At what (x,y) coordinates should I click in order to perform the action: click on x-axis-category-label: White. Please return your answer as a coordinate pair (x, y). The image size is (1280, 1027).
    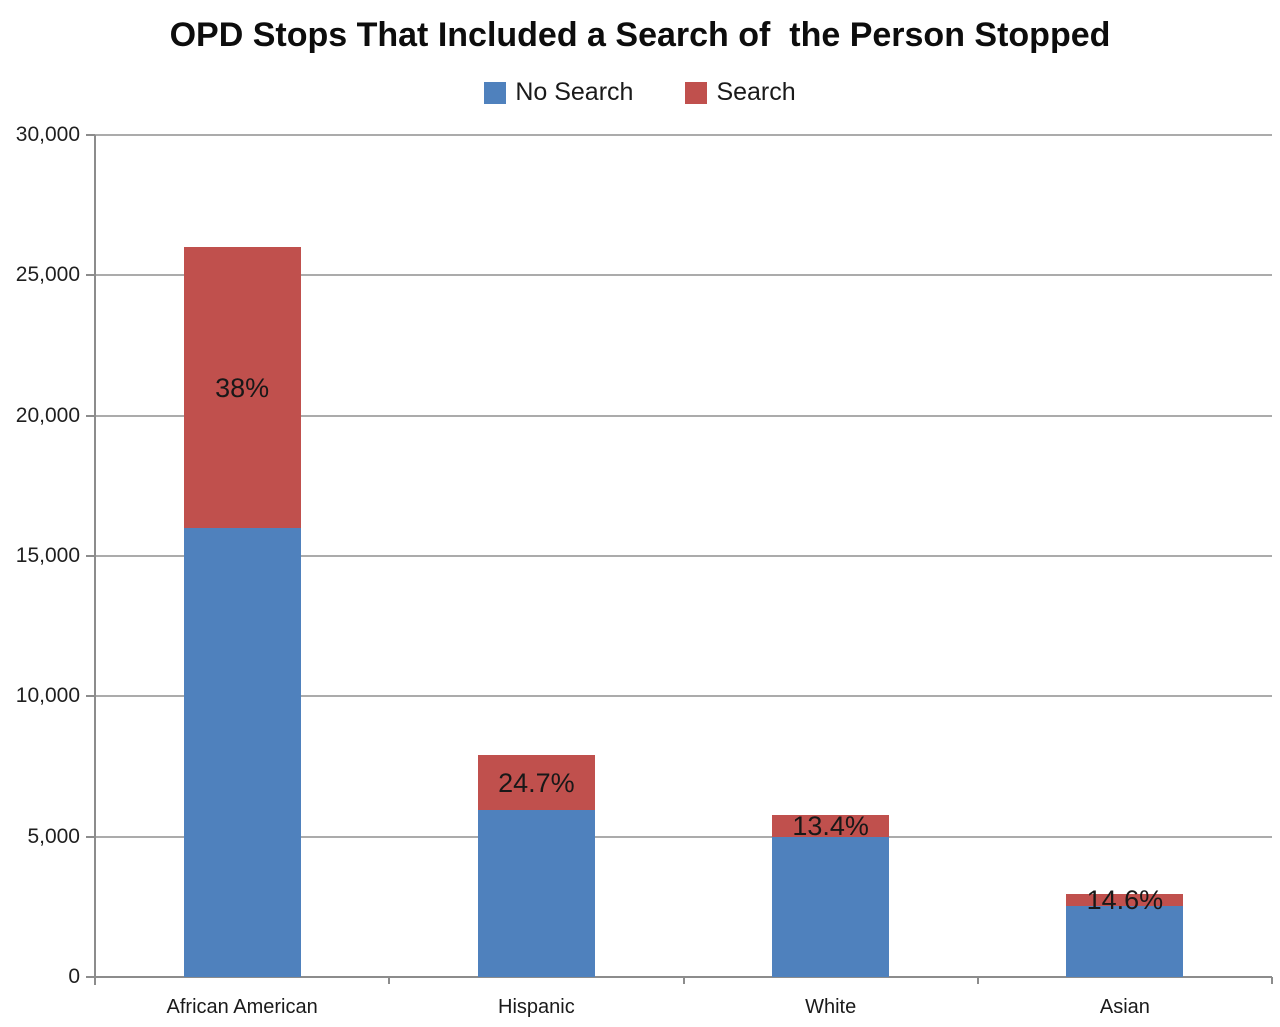
    Looking at the image, I should click on (831, 1007).